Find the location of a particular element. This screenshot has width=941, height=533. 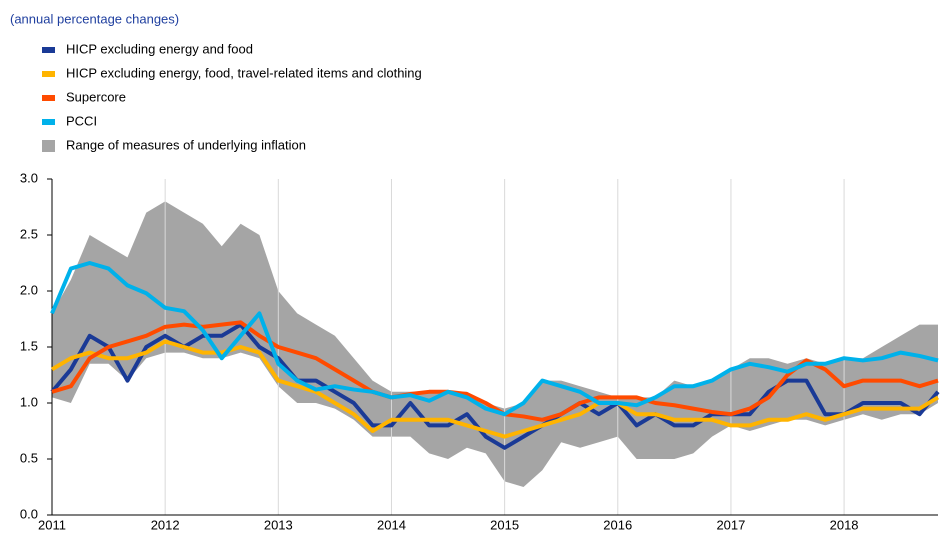

chart-subtitle: (annual percentage changes) is located at coordinates (94, 18).